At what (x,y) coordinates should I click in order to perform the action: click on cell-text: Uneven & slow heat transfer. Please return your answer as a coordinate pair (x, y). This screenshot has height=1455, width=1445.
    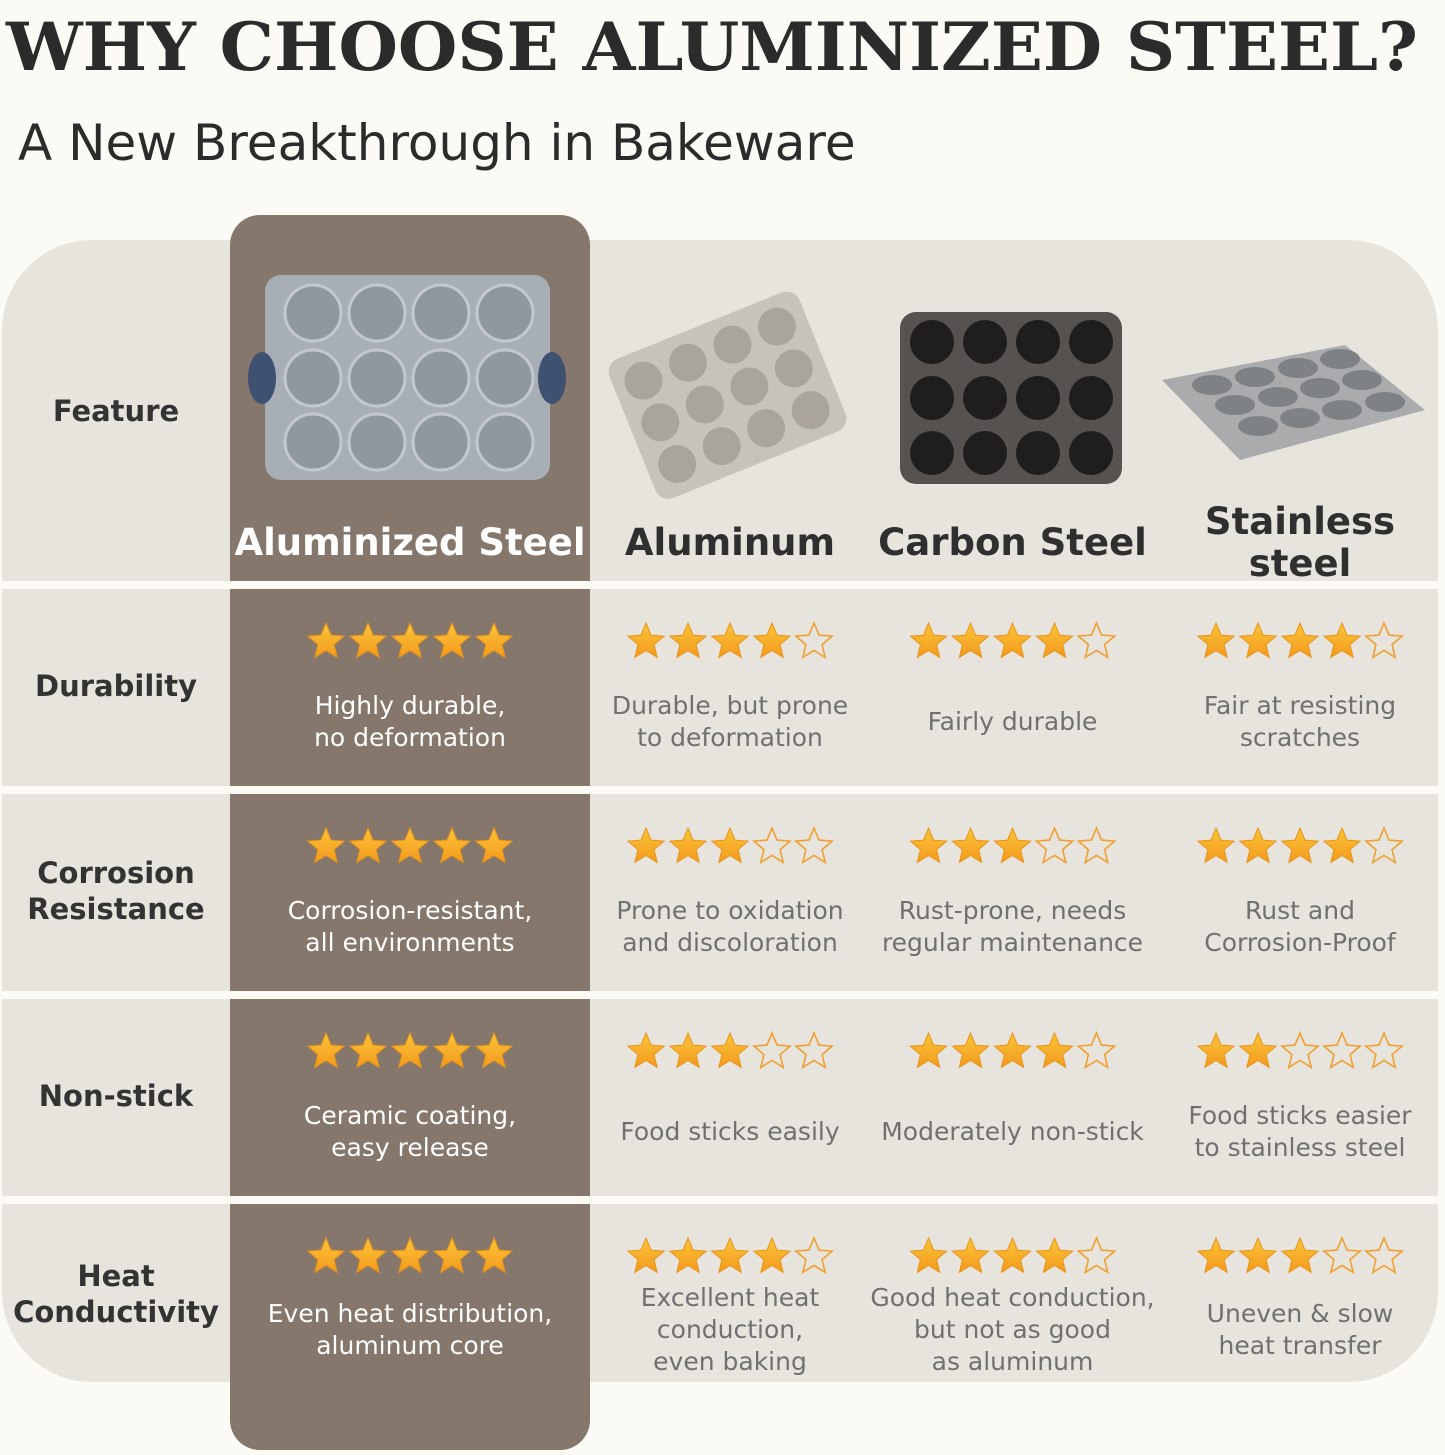
    Looking at the image, I should click on (1300, 1329).